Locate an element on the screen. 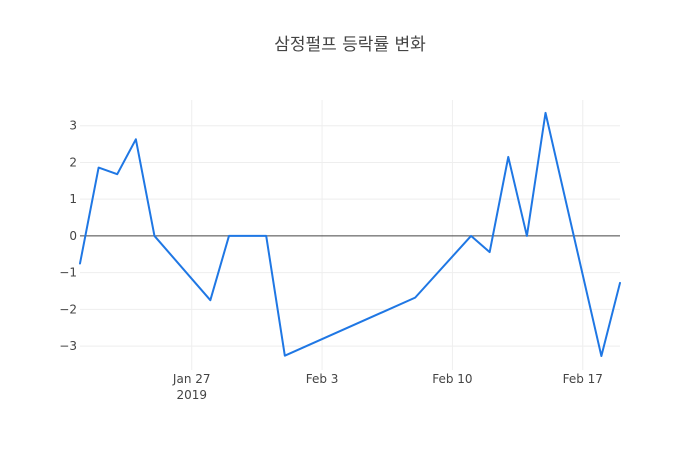  y-tick-label: 1 is located at coordinates (73, 199).